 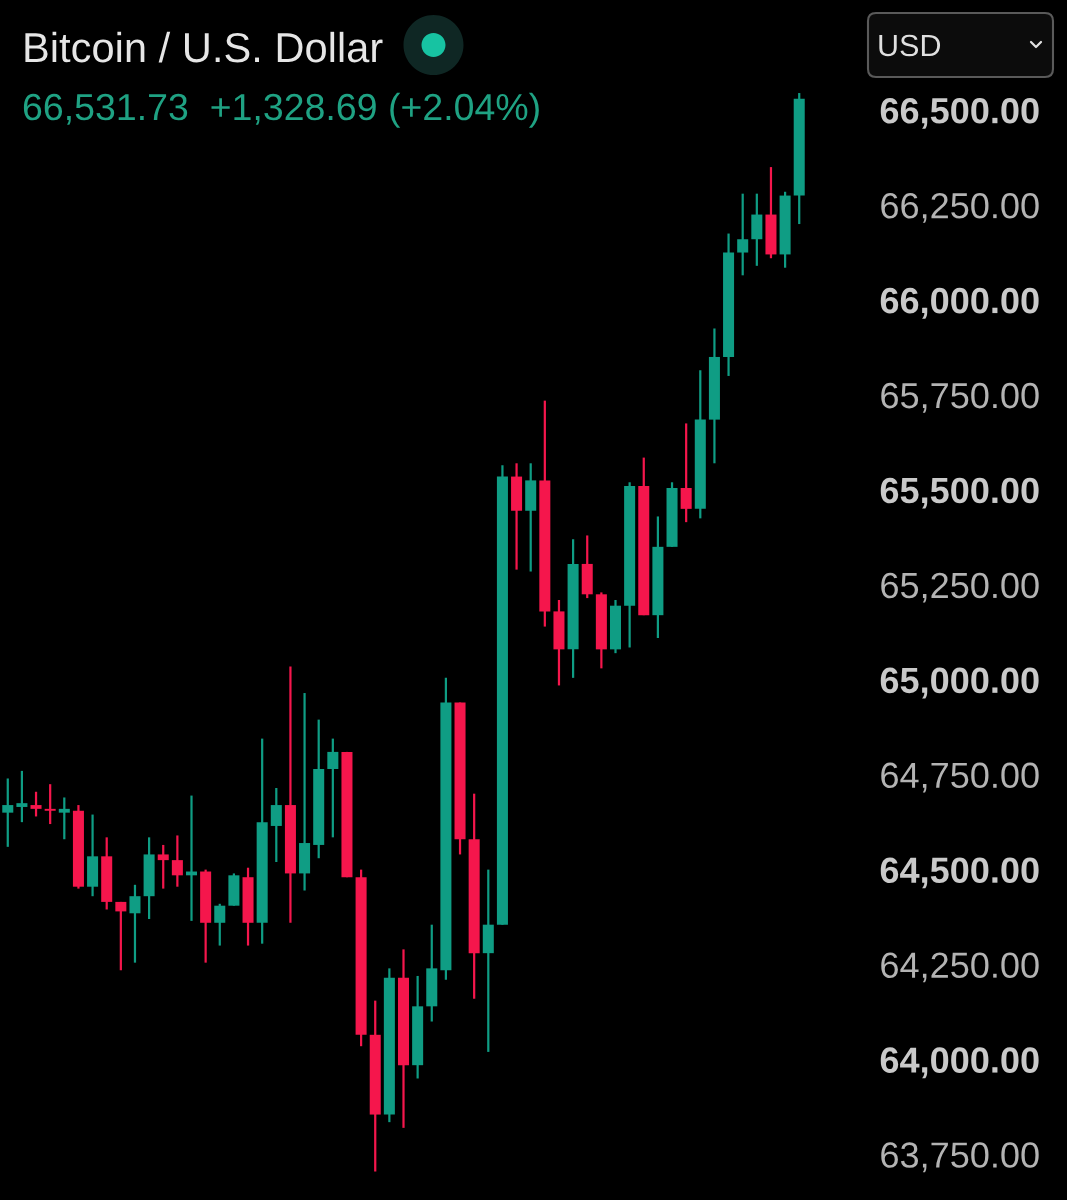 What do you see at coordinates (960, 397) in the screenshot?
I see `y-tick-label: 65,750.00` at bounding box center [960, 397].